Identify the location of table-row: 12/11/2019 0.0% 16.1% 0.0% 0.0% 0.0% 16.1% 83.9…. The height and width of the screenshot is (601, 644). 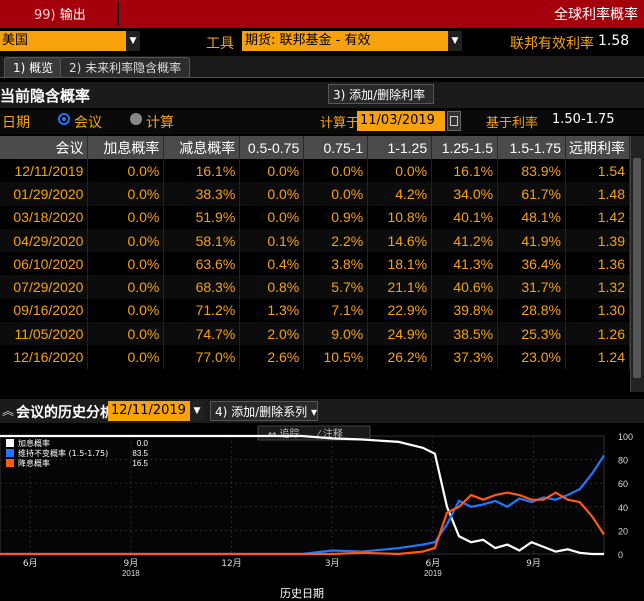
(315, 171).